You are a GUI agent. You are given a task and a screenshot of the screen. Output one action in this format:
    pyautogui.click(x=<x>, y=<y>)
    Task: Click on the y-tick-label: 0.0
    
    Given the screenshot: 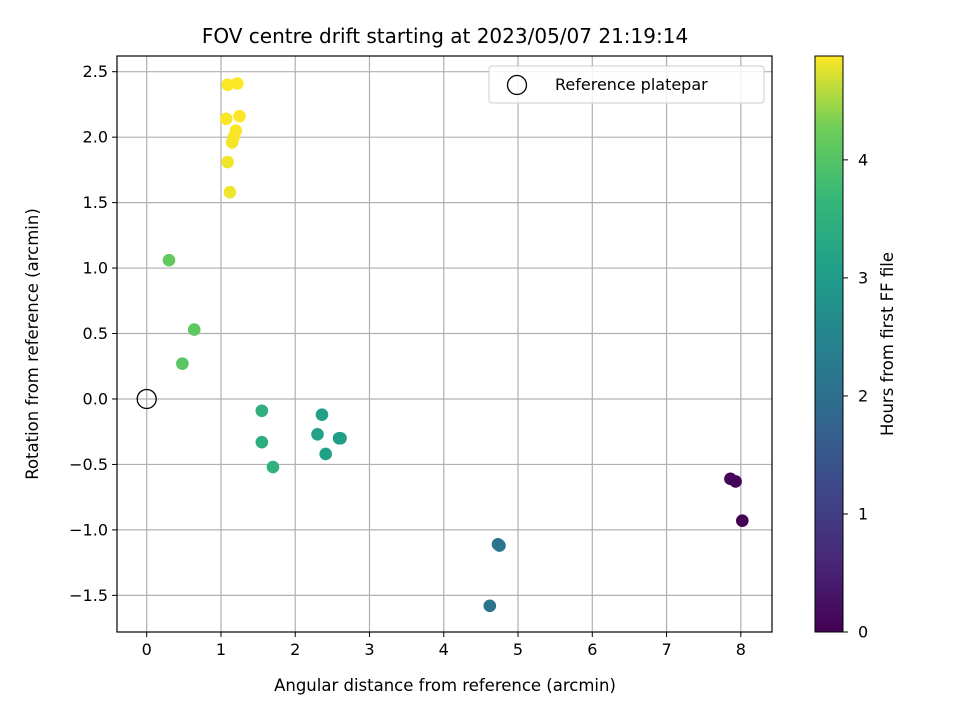 What is the action you would take?
    pyautogui.click(x=95, y=398)
    